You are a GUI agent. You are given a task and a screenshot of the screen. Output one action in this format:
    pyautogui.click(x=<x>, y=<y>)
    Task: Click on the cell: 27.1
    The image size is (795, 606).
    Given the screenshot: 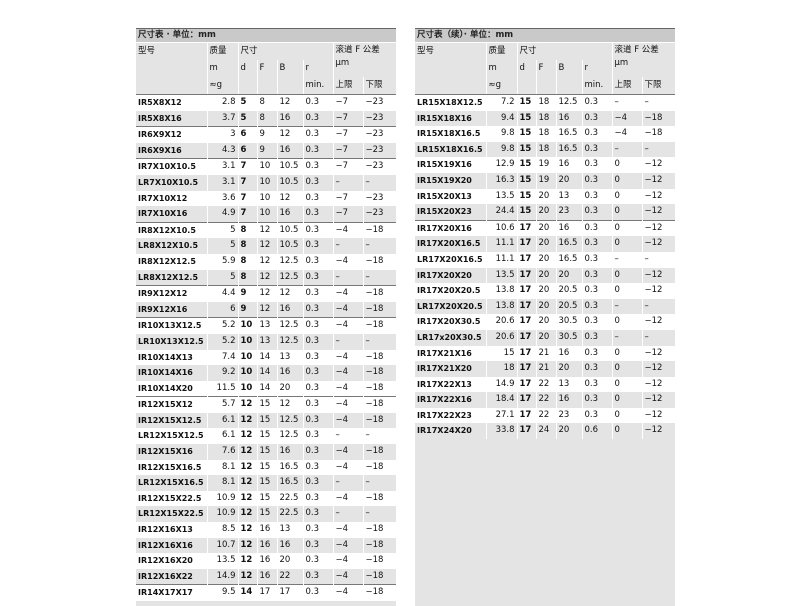 What is the action you would take?
    pyautogui.click(x=501, y=415)
    